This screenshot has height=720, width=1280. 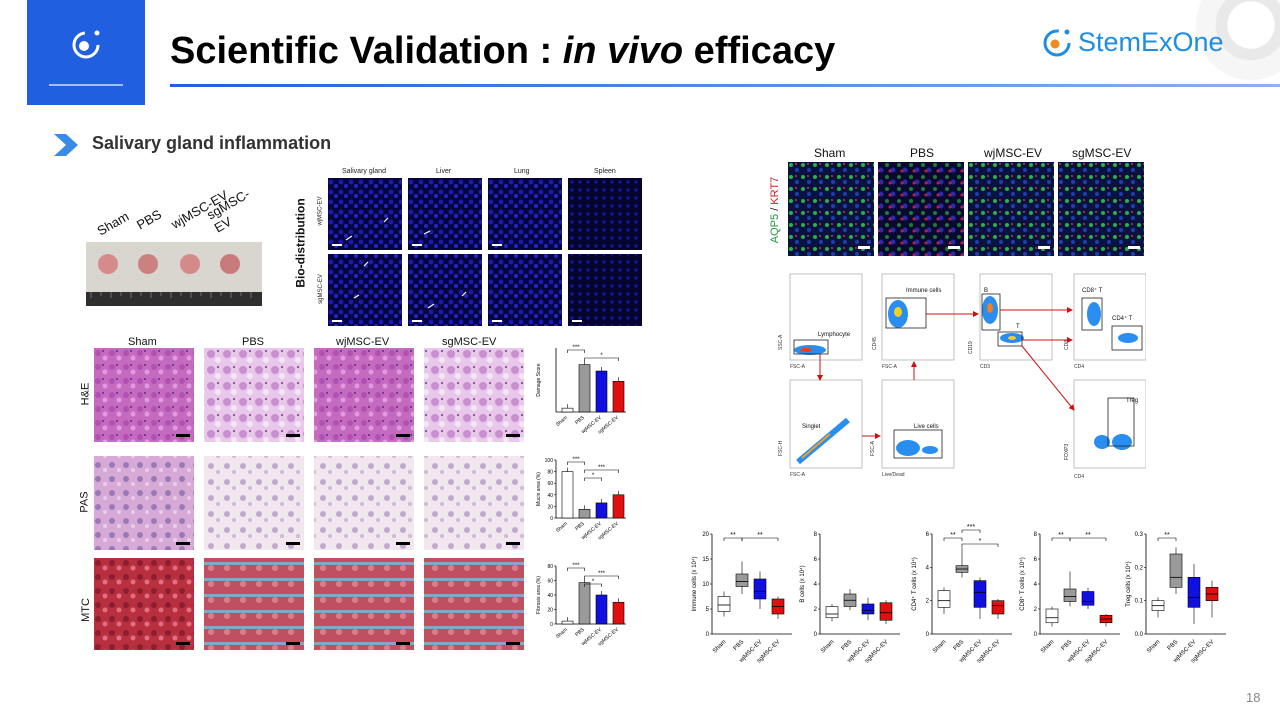 What do you see at coordinates (84, 502) in the screenshot?
I see `stain-label-pas: PAS` at bounding box center [84, 502].